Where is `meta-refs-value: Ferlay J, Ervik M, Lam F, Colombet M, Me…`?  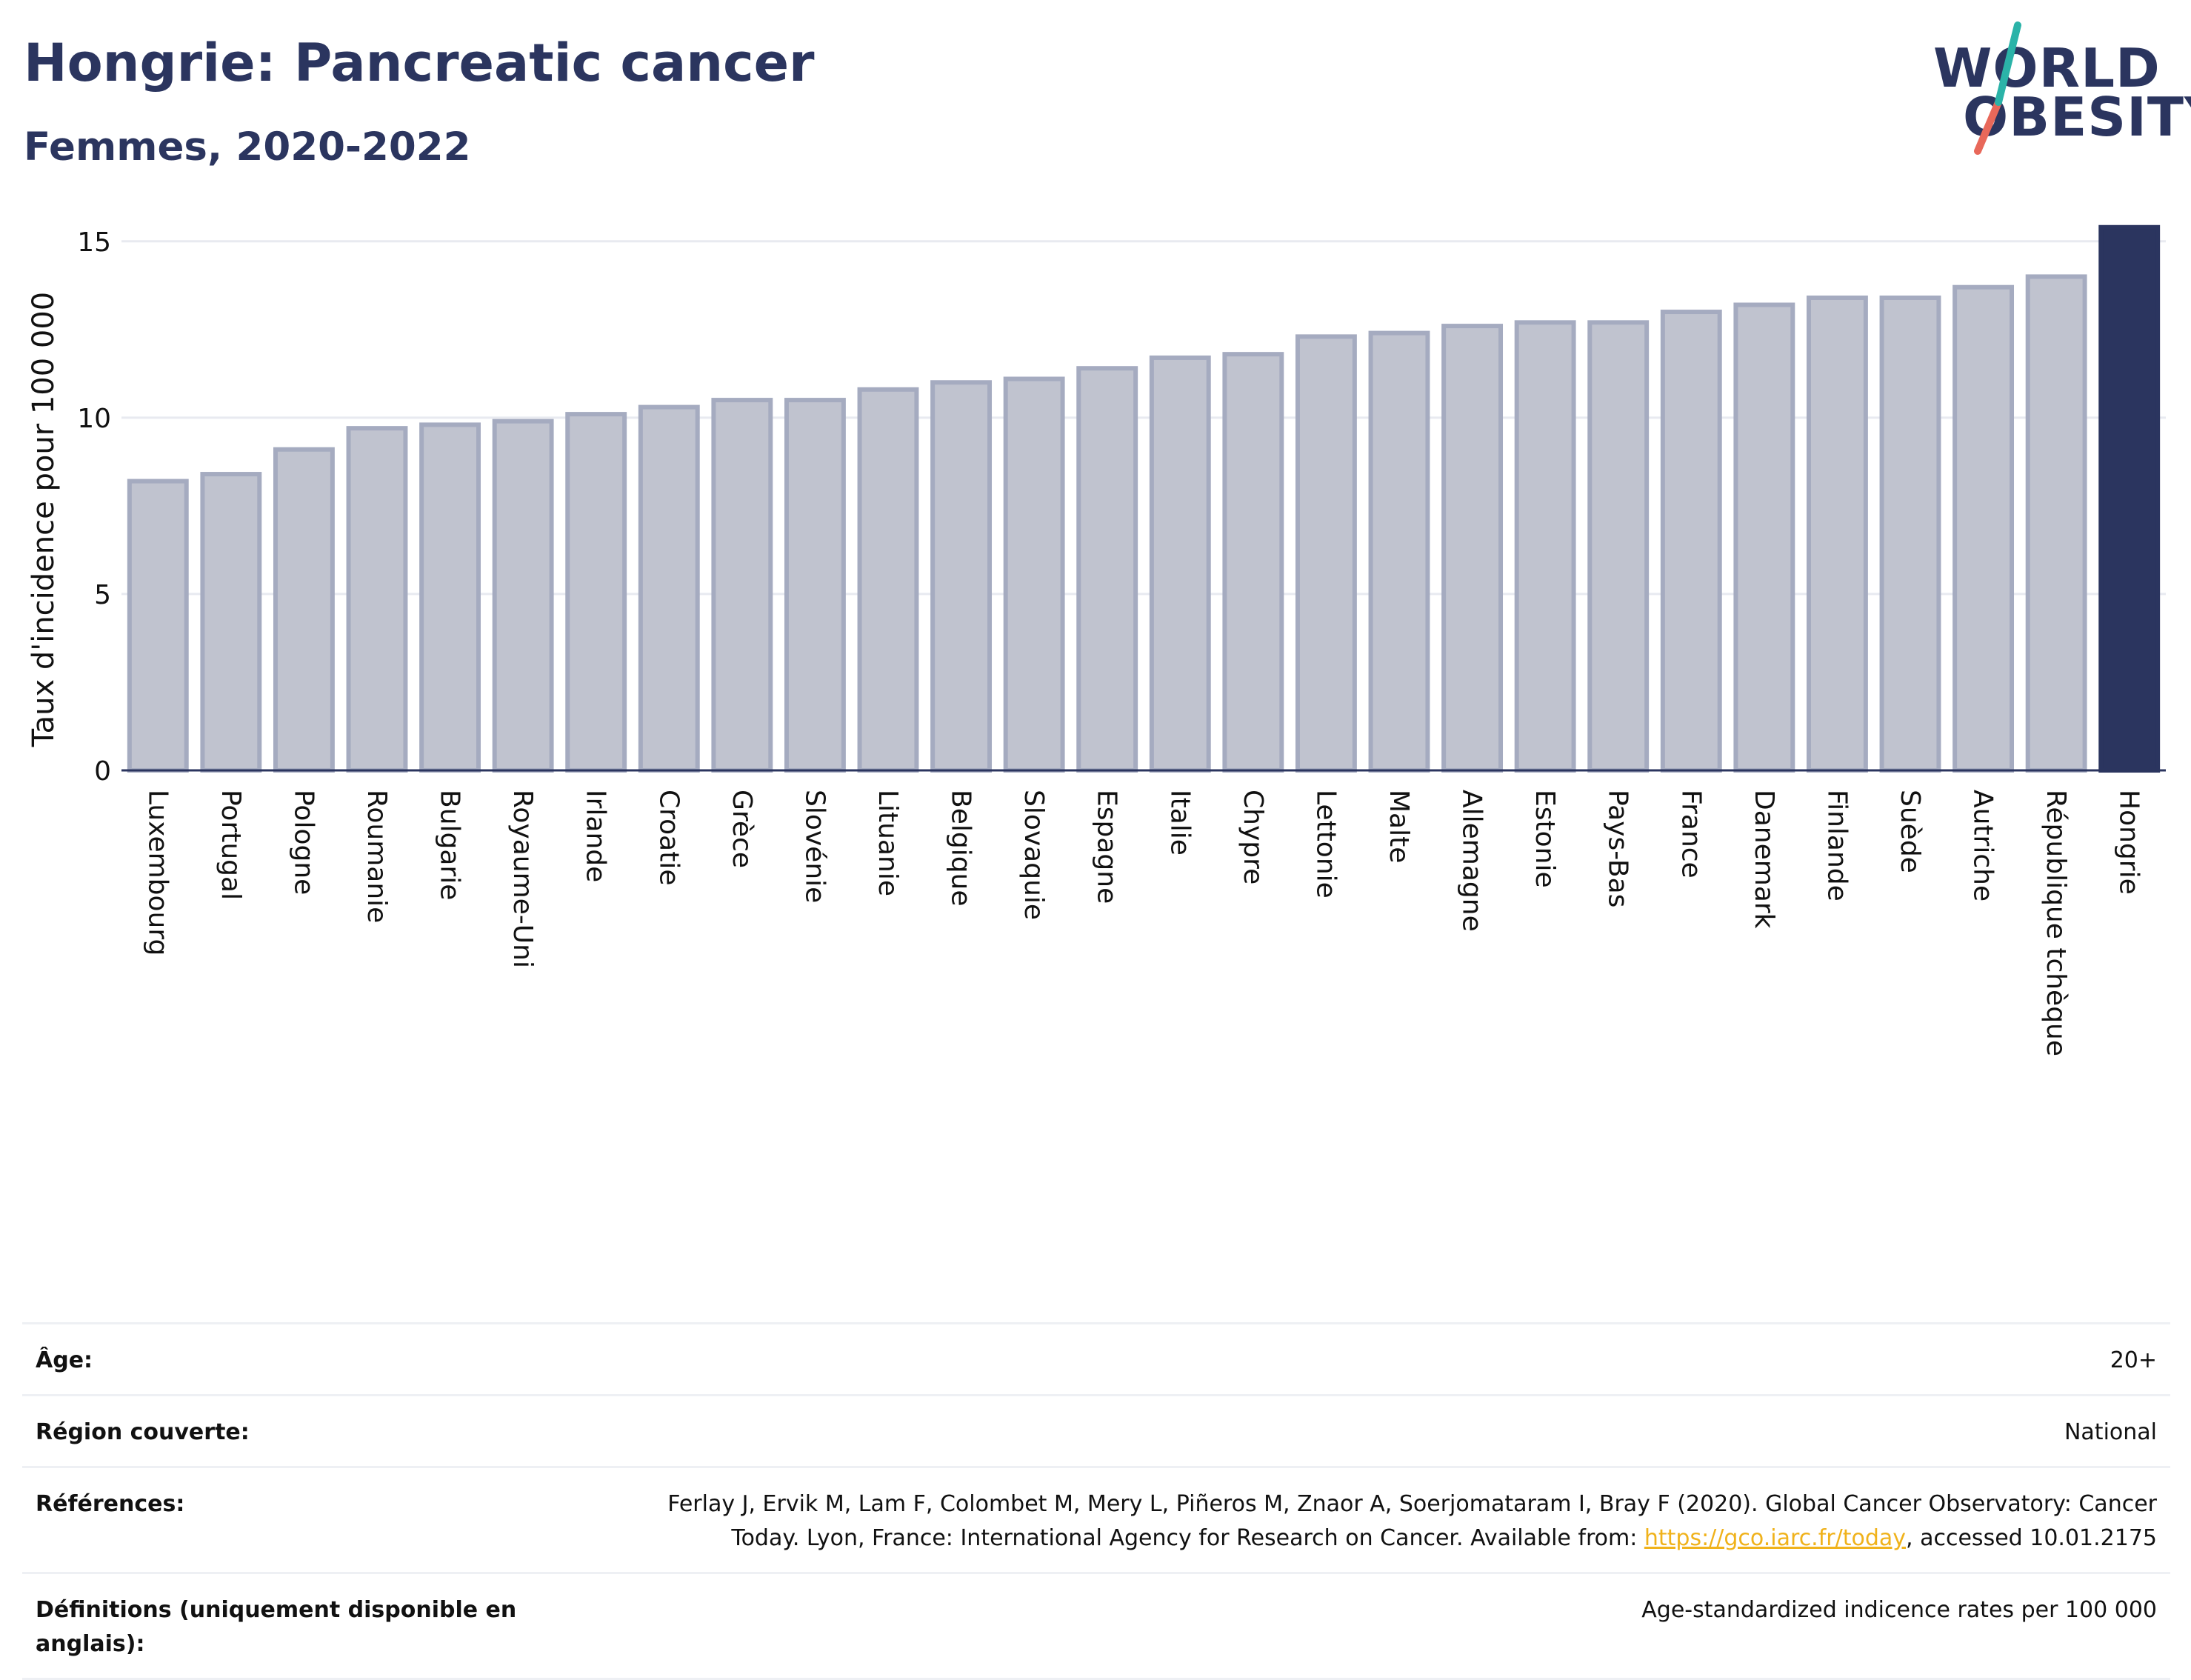 meta-refs-value: Ferlay J, Ervik M, Lam F, Colombet M, Me… is located at coordinates (1362, 1520).